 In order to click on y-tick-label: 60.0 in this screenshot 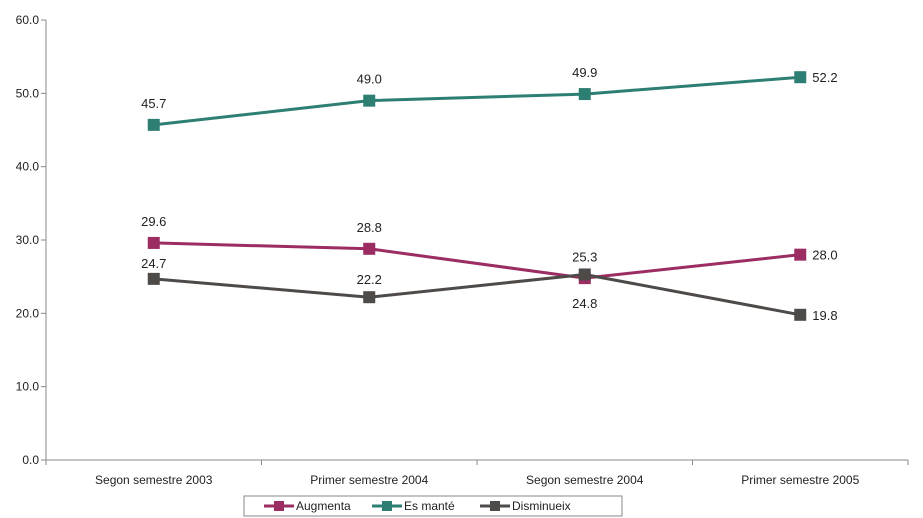, I will do `click(28, 20)`.